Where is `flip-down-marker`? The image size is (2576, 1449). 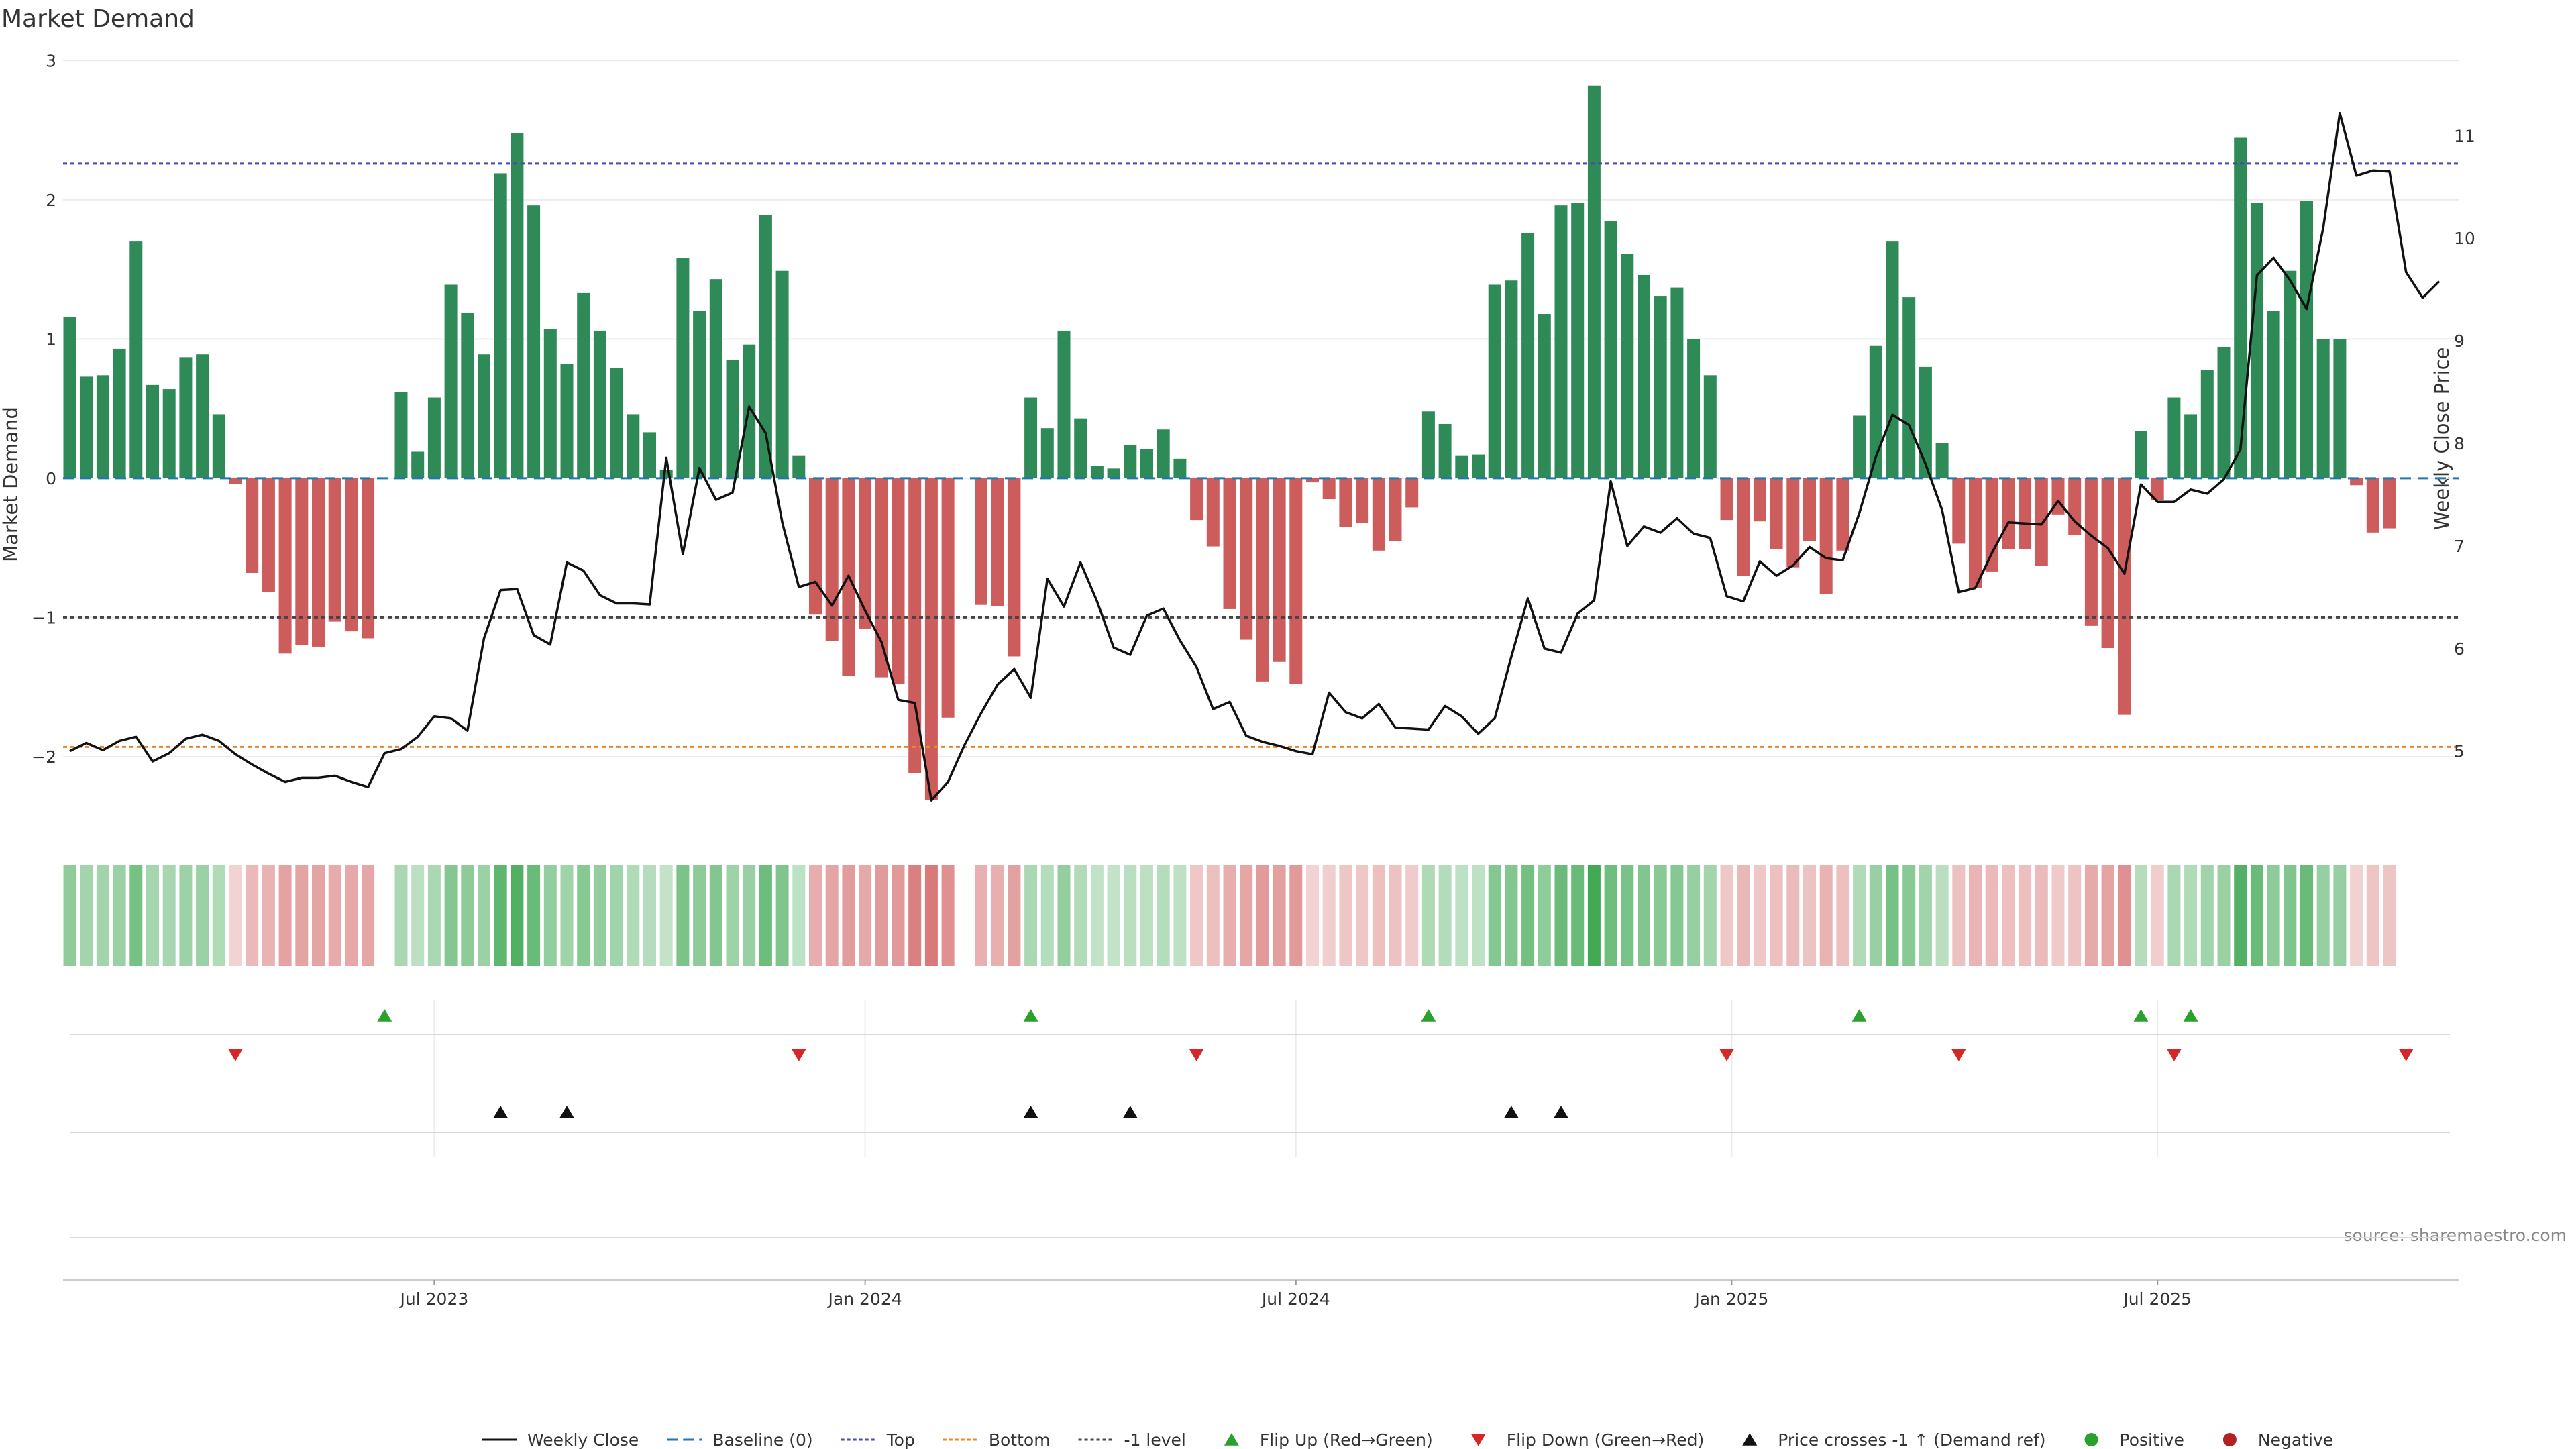 flip-down-marker is located at coordinates (1958, 1055).